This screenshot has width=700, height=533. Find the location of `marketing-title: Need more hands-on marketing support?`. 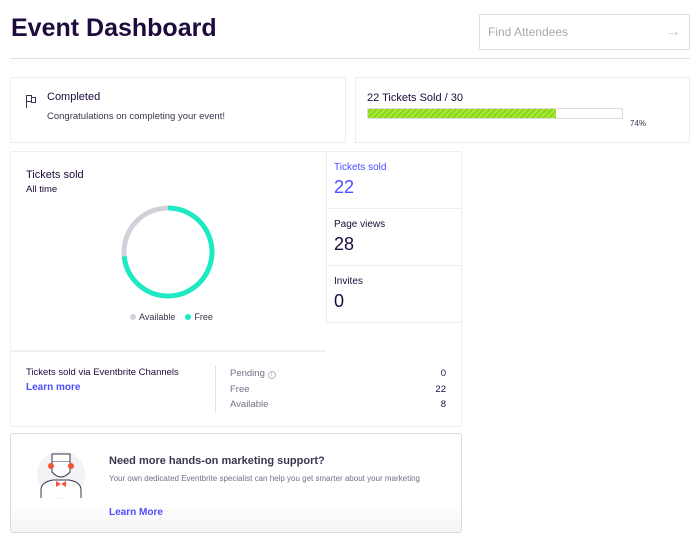

marketing-title: Need more hands-on marketing support? is located at coordinates (217, 461).